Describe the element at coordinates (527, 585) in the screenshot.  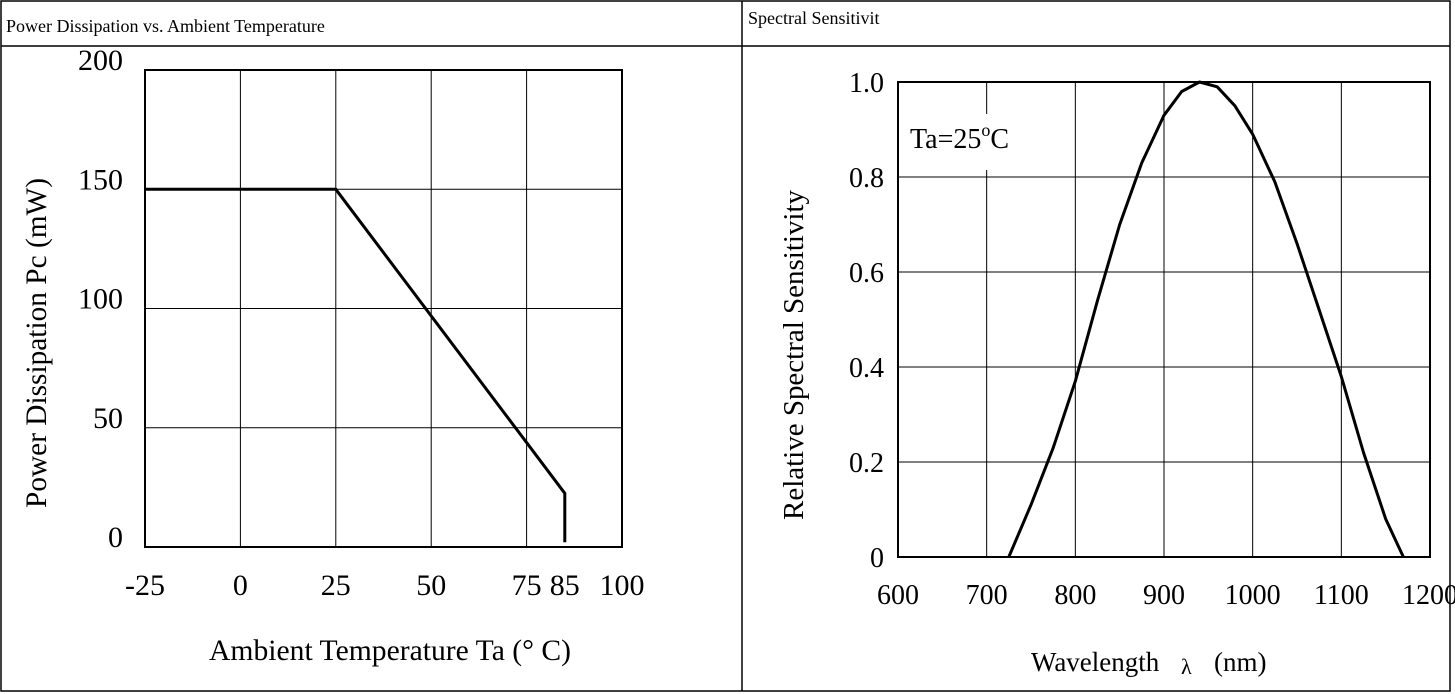
I see `x-tick-label: 75` at that location.